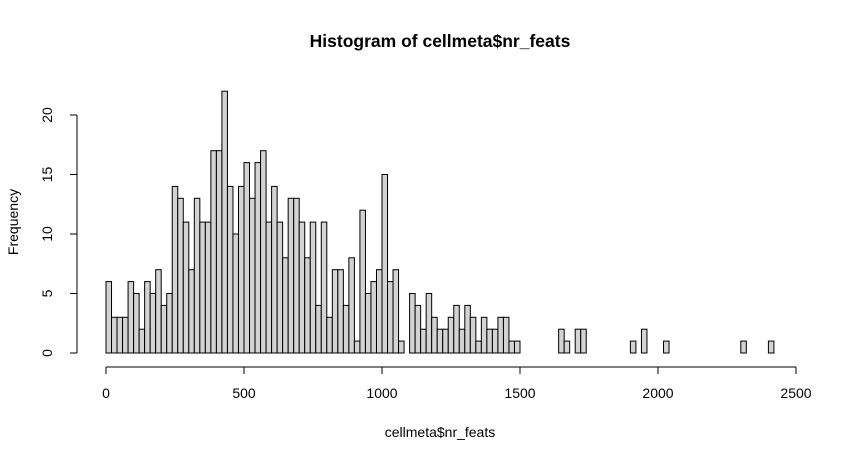 The image size is (841, 462). Describe the element at coordinates (47, 234) in the screenshot. I see `y-tick-label: 10` at that location.